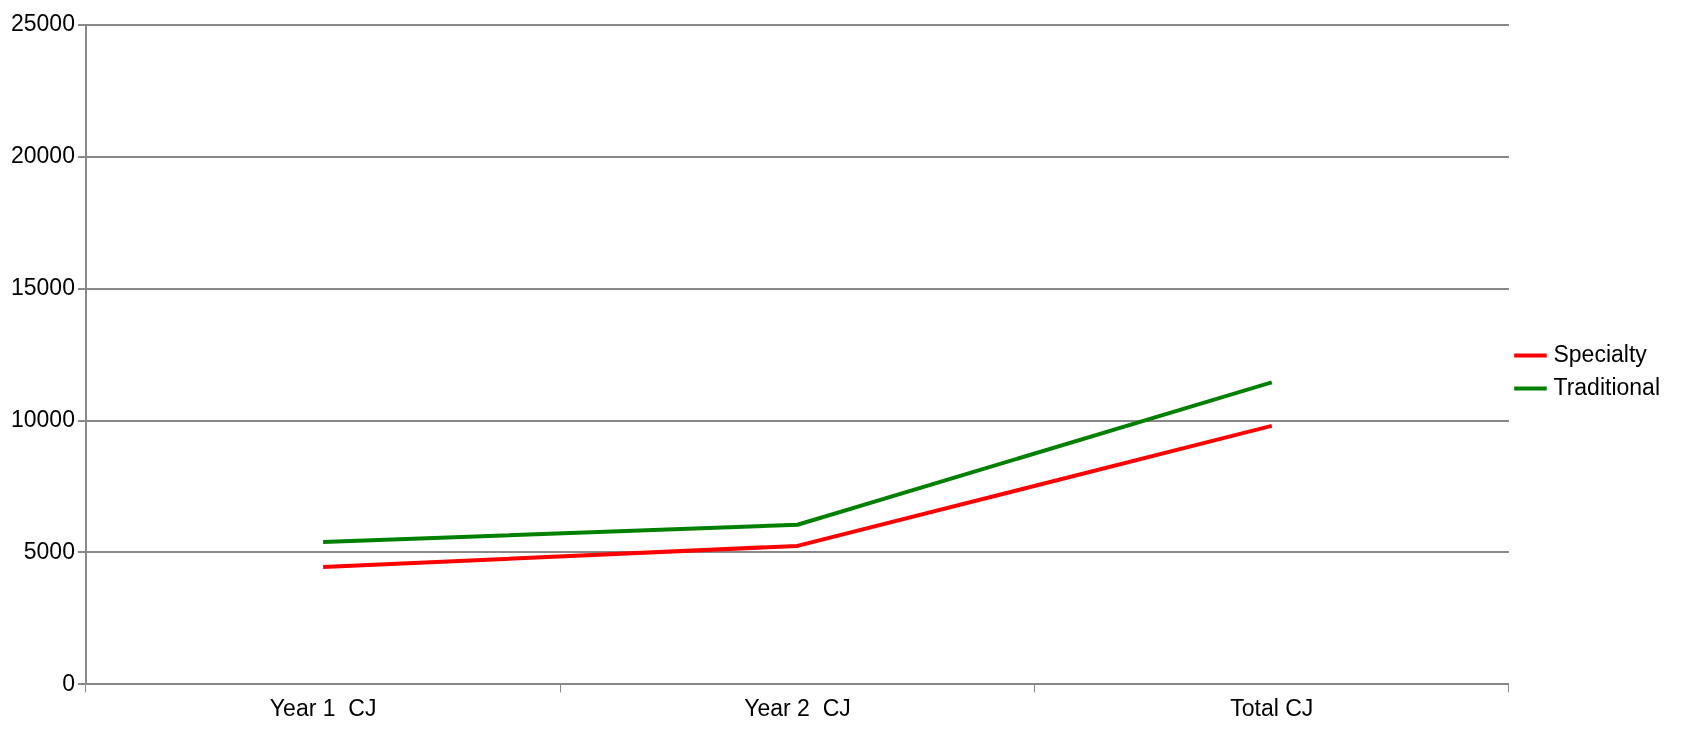 The height and width of the screenshot is (734, 1688). I want to click on y-tick-label: 20000, so click(42, 155).